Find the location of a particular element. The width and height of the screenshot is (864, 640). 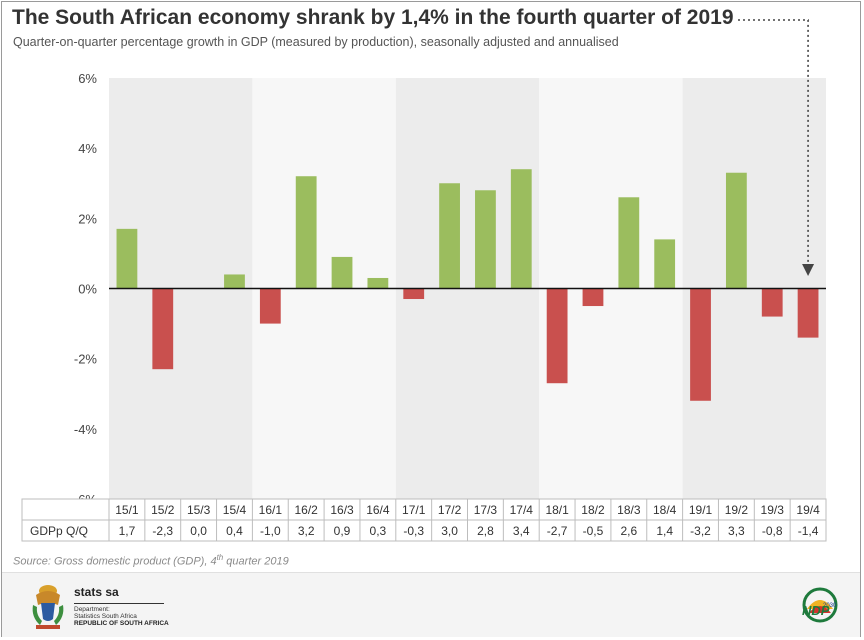

data-label: 1,7 is located at coordinates (127, 531).